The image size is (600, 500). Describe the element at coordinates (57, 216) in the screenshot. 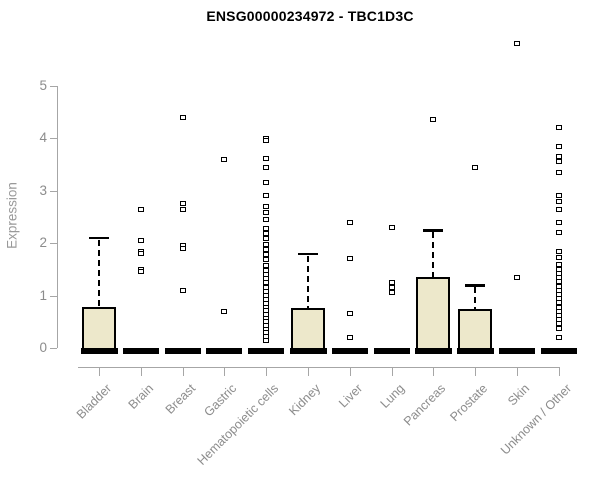

I see `y-axis` at that location.